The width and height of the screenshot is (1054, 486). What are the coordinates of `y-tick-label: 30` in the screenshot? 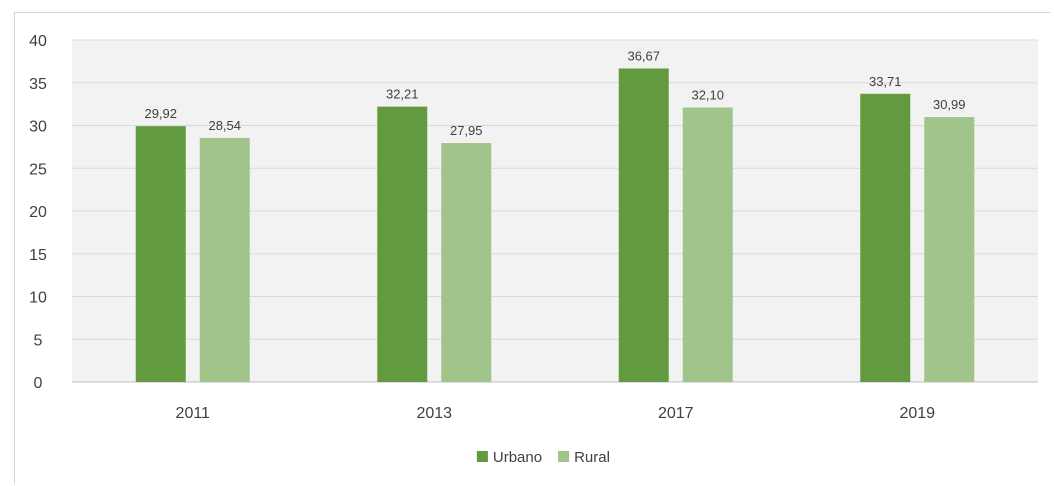 It's located at (38, 127).